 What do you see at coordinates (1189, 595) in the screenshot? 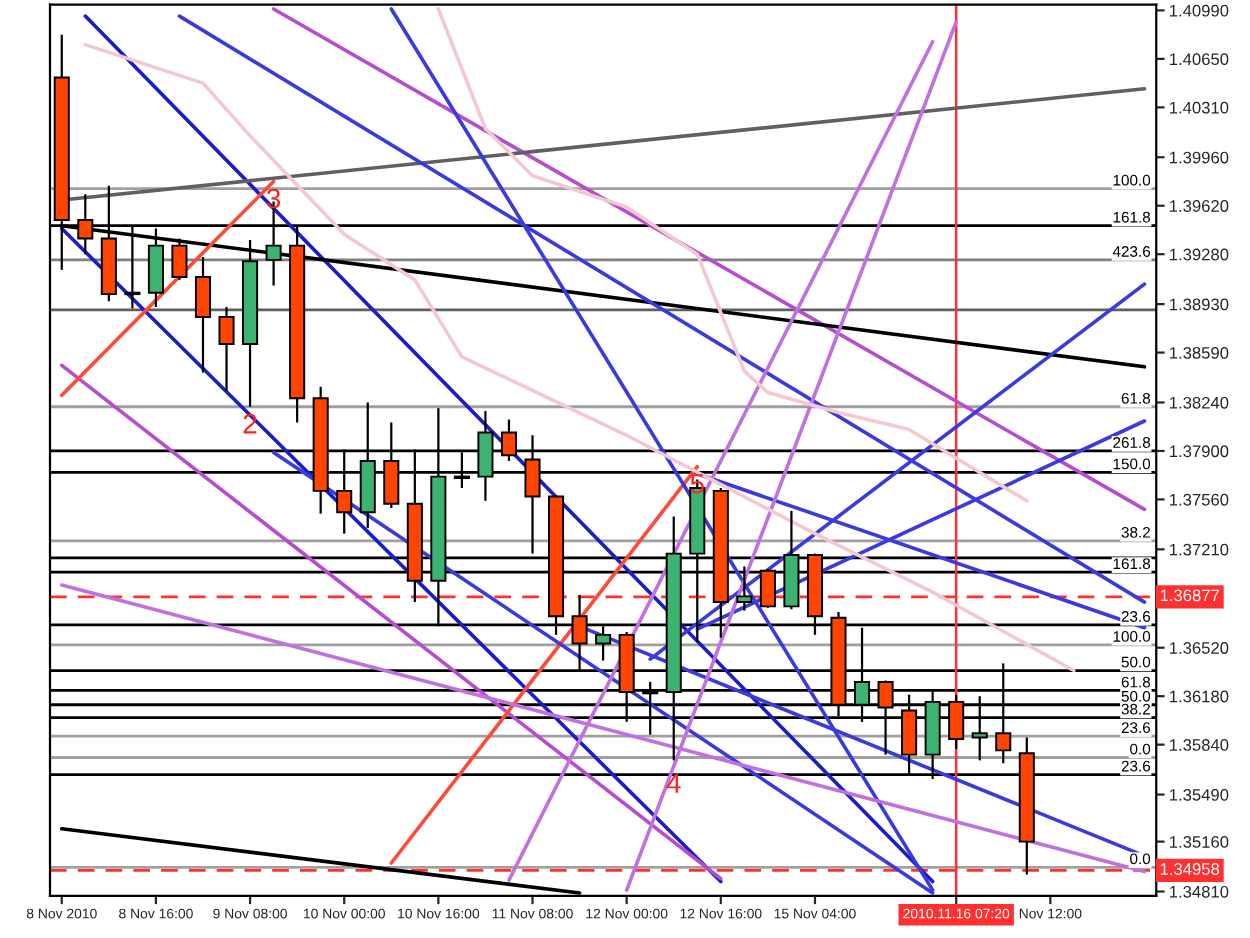
I see `ref-line-label: 1.36877` at bounding box center [1189, 595].